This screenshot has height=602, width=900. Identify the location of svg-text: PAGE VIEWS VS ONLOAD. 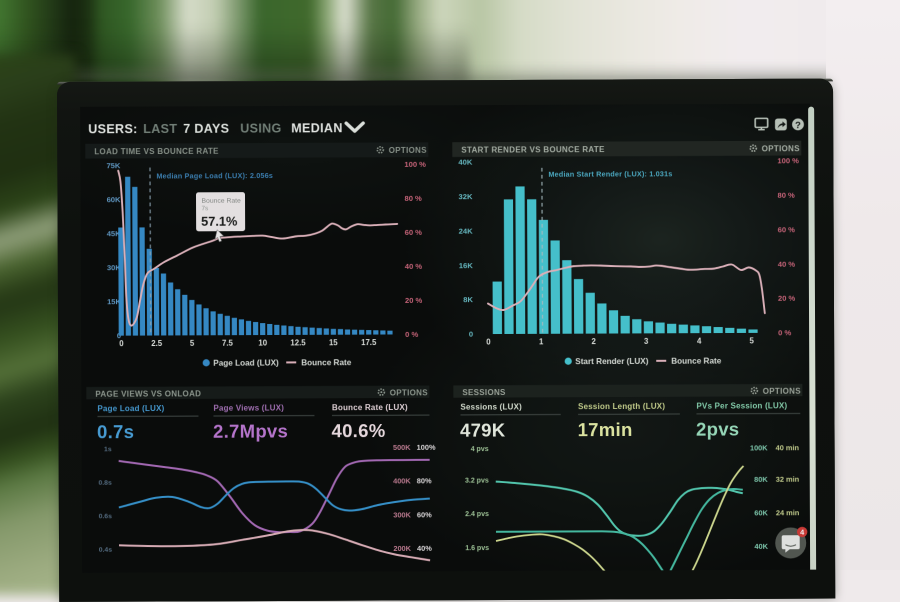
(148, 393).